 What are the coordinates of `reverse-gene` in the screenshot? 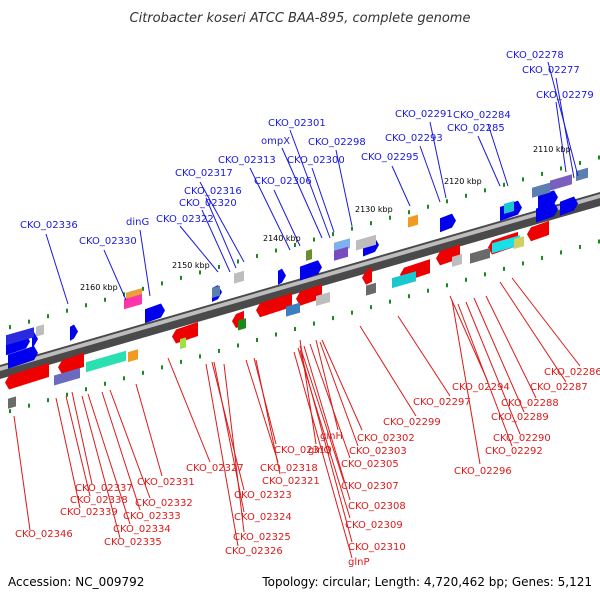 It's located at (27, 376).